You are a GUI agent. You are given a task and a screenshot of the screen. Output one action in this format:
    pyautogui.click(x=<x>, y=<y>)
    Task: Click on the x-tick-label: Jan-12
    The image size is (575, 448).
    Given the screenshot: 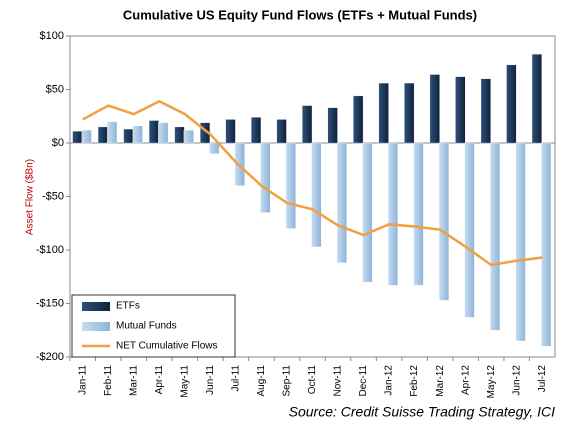 What is the action you would take?
    pyautogui.click(x=389, y=380)
    